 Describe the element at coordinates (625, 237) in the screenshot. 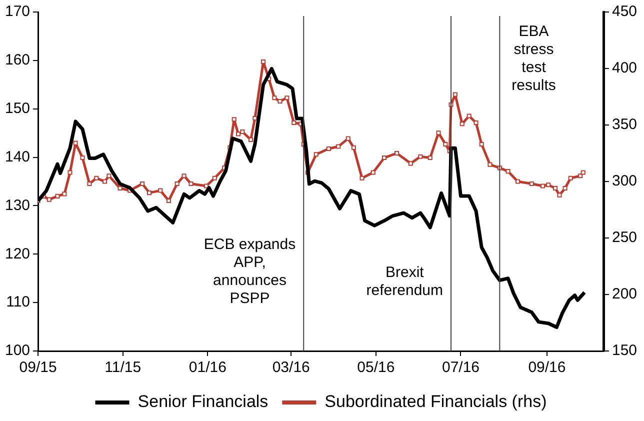

I see `y2-tick-label: 250` at that location.